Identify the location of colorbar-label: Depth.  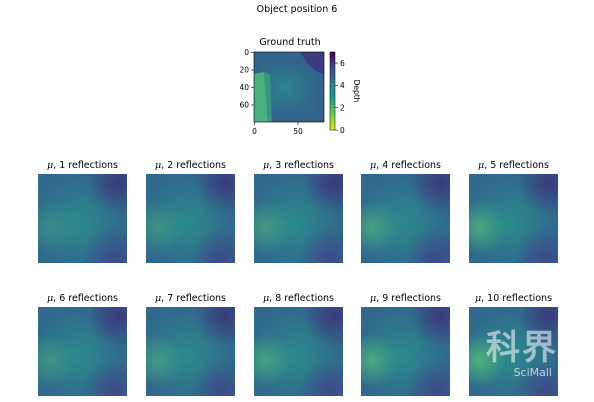
(356, 91).